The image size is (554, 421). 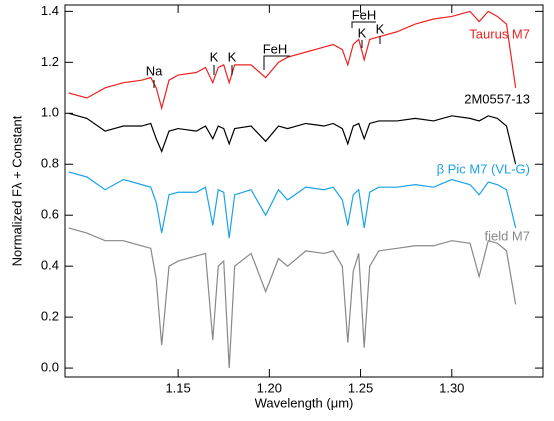 I want to click on y-tick-label: 0.8, so click(x=50, y=163).